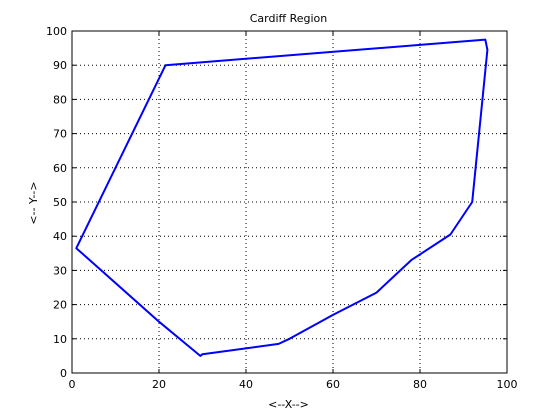  What do you see at coordinates (60, 270) in the screenshot?
I see `y-tick-label: 30` at bounding box center [60, 270].